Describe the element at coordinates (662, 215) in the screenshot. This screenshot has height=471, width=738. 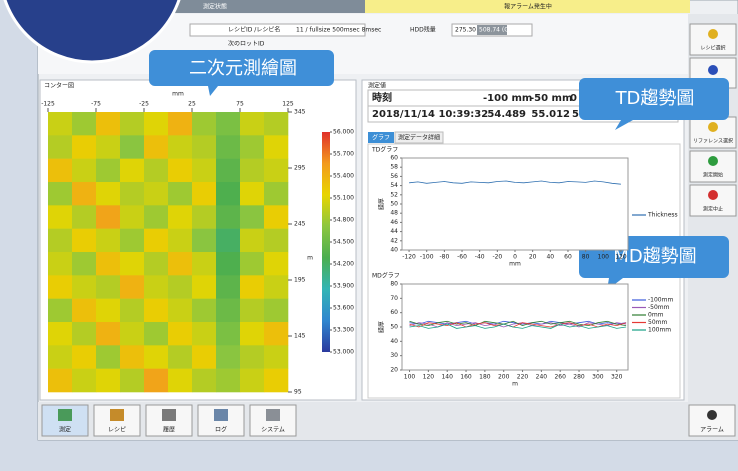
I see `legend-label: Thickness` at that location.